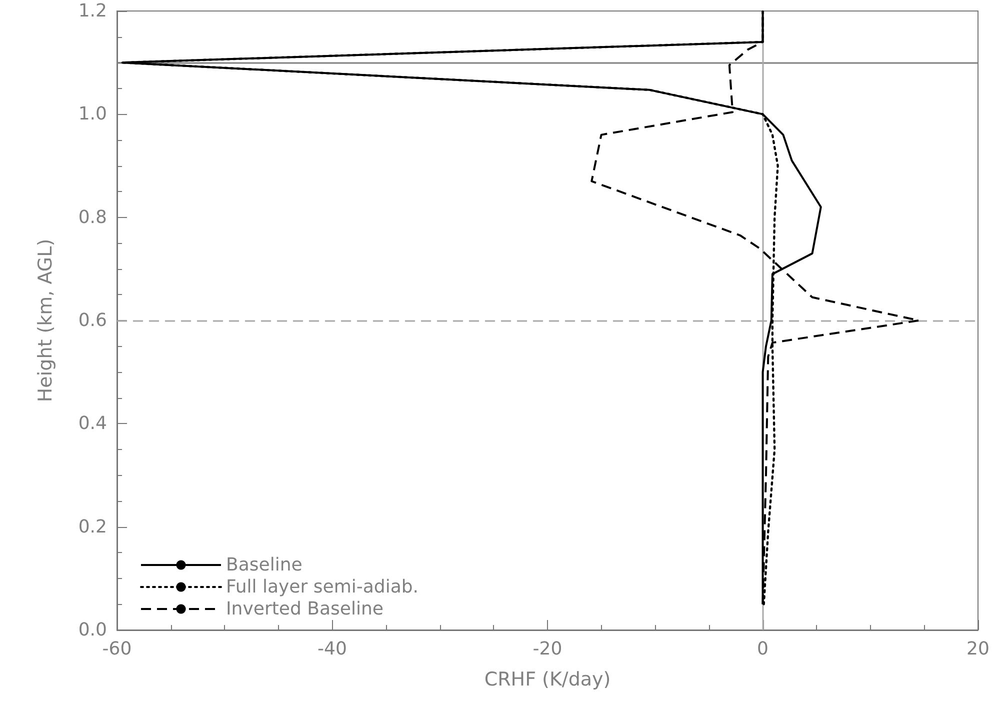  Describe the element at coordinates (762, 649) in the screenshot. I see `x-tick-label: 0` at that location.